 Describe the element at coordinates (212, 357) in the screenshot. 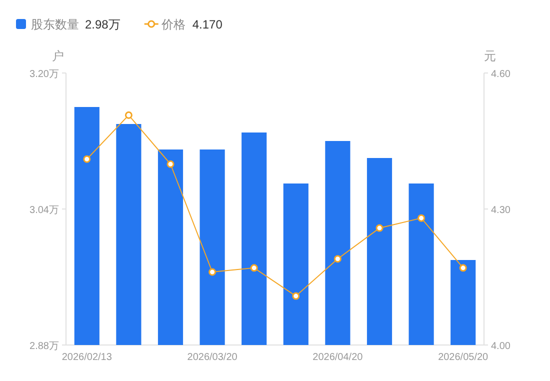

I see `x-tick-label: 2026/03/20` at that location.